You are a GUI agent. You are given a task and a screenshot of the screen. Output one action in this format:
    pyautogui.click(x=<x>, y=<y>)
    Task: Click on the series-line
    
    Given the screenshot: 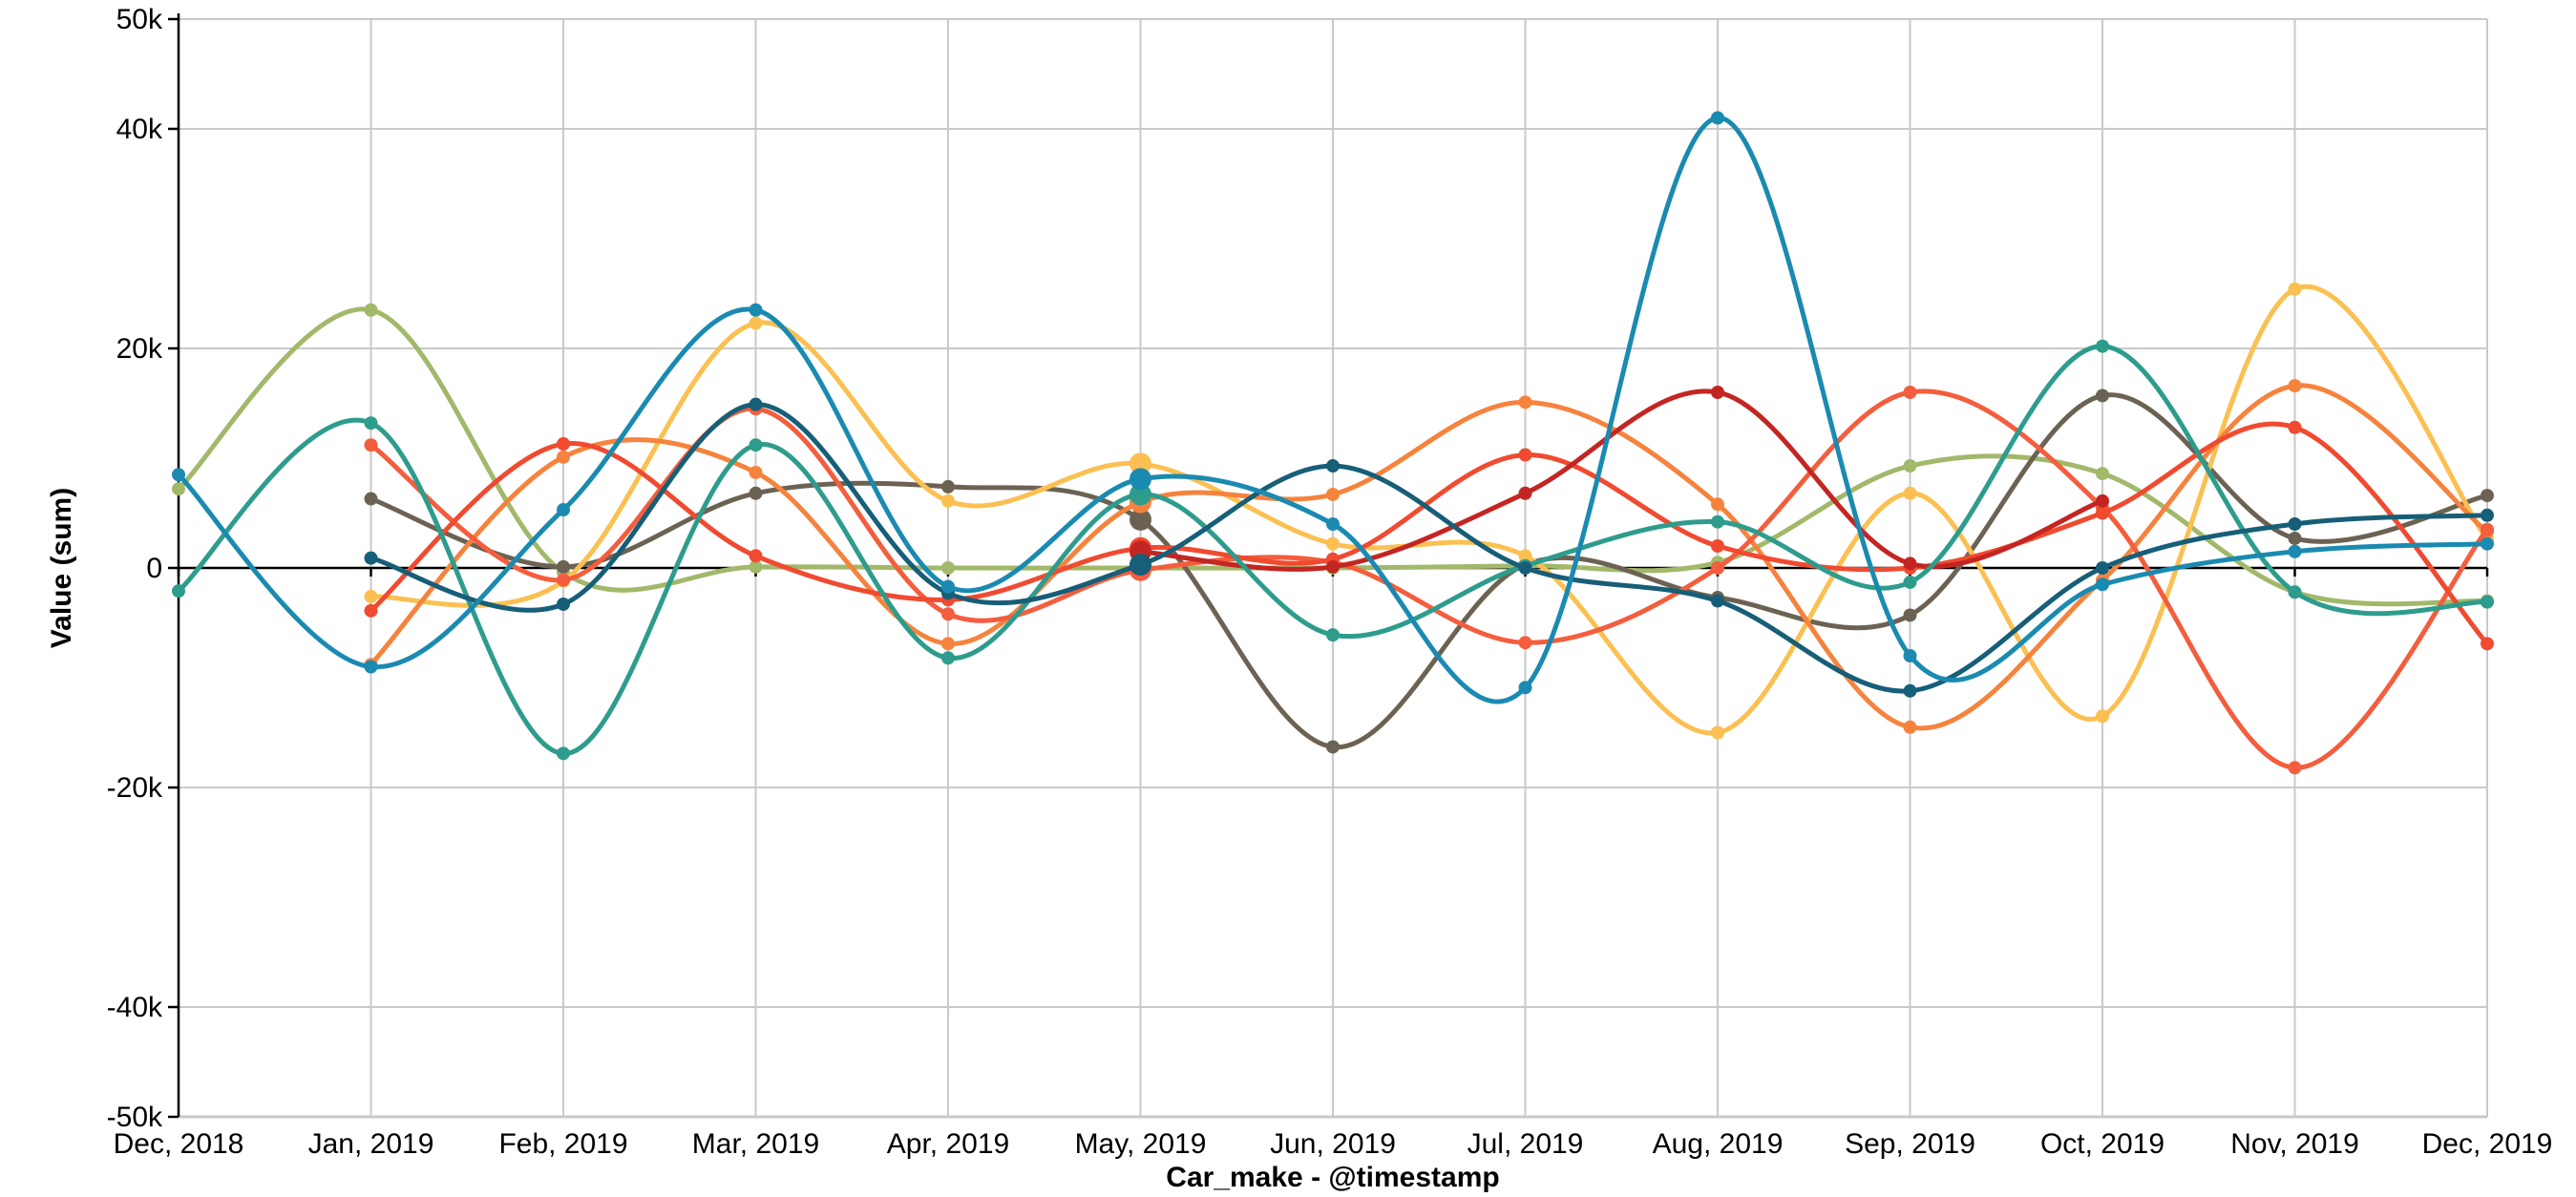 What is the action you would take?
    pyautogui.click(x=1621, y=480)
    